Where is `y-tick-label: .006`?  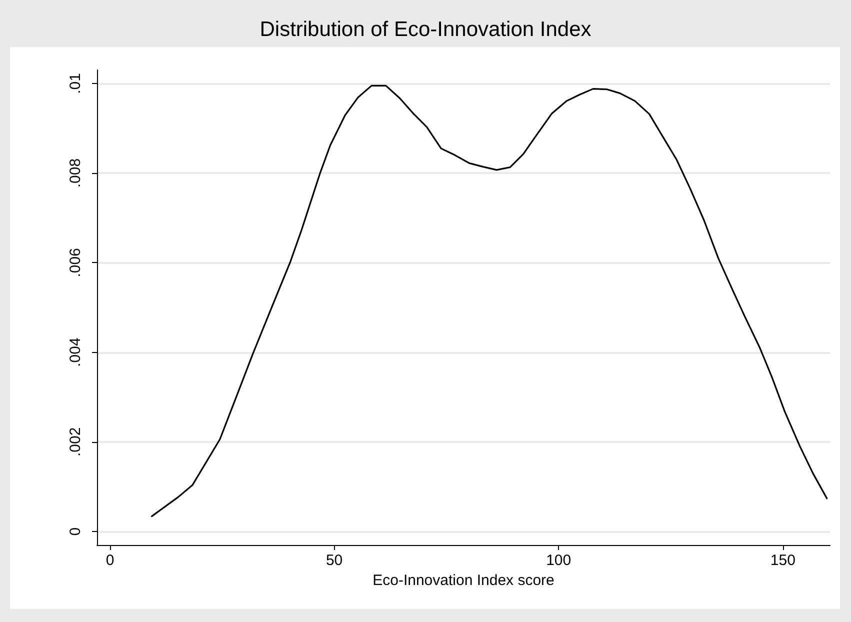 y-tick-label: .006 is located at coordinates (75, 263).